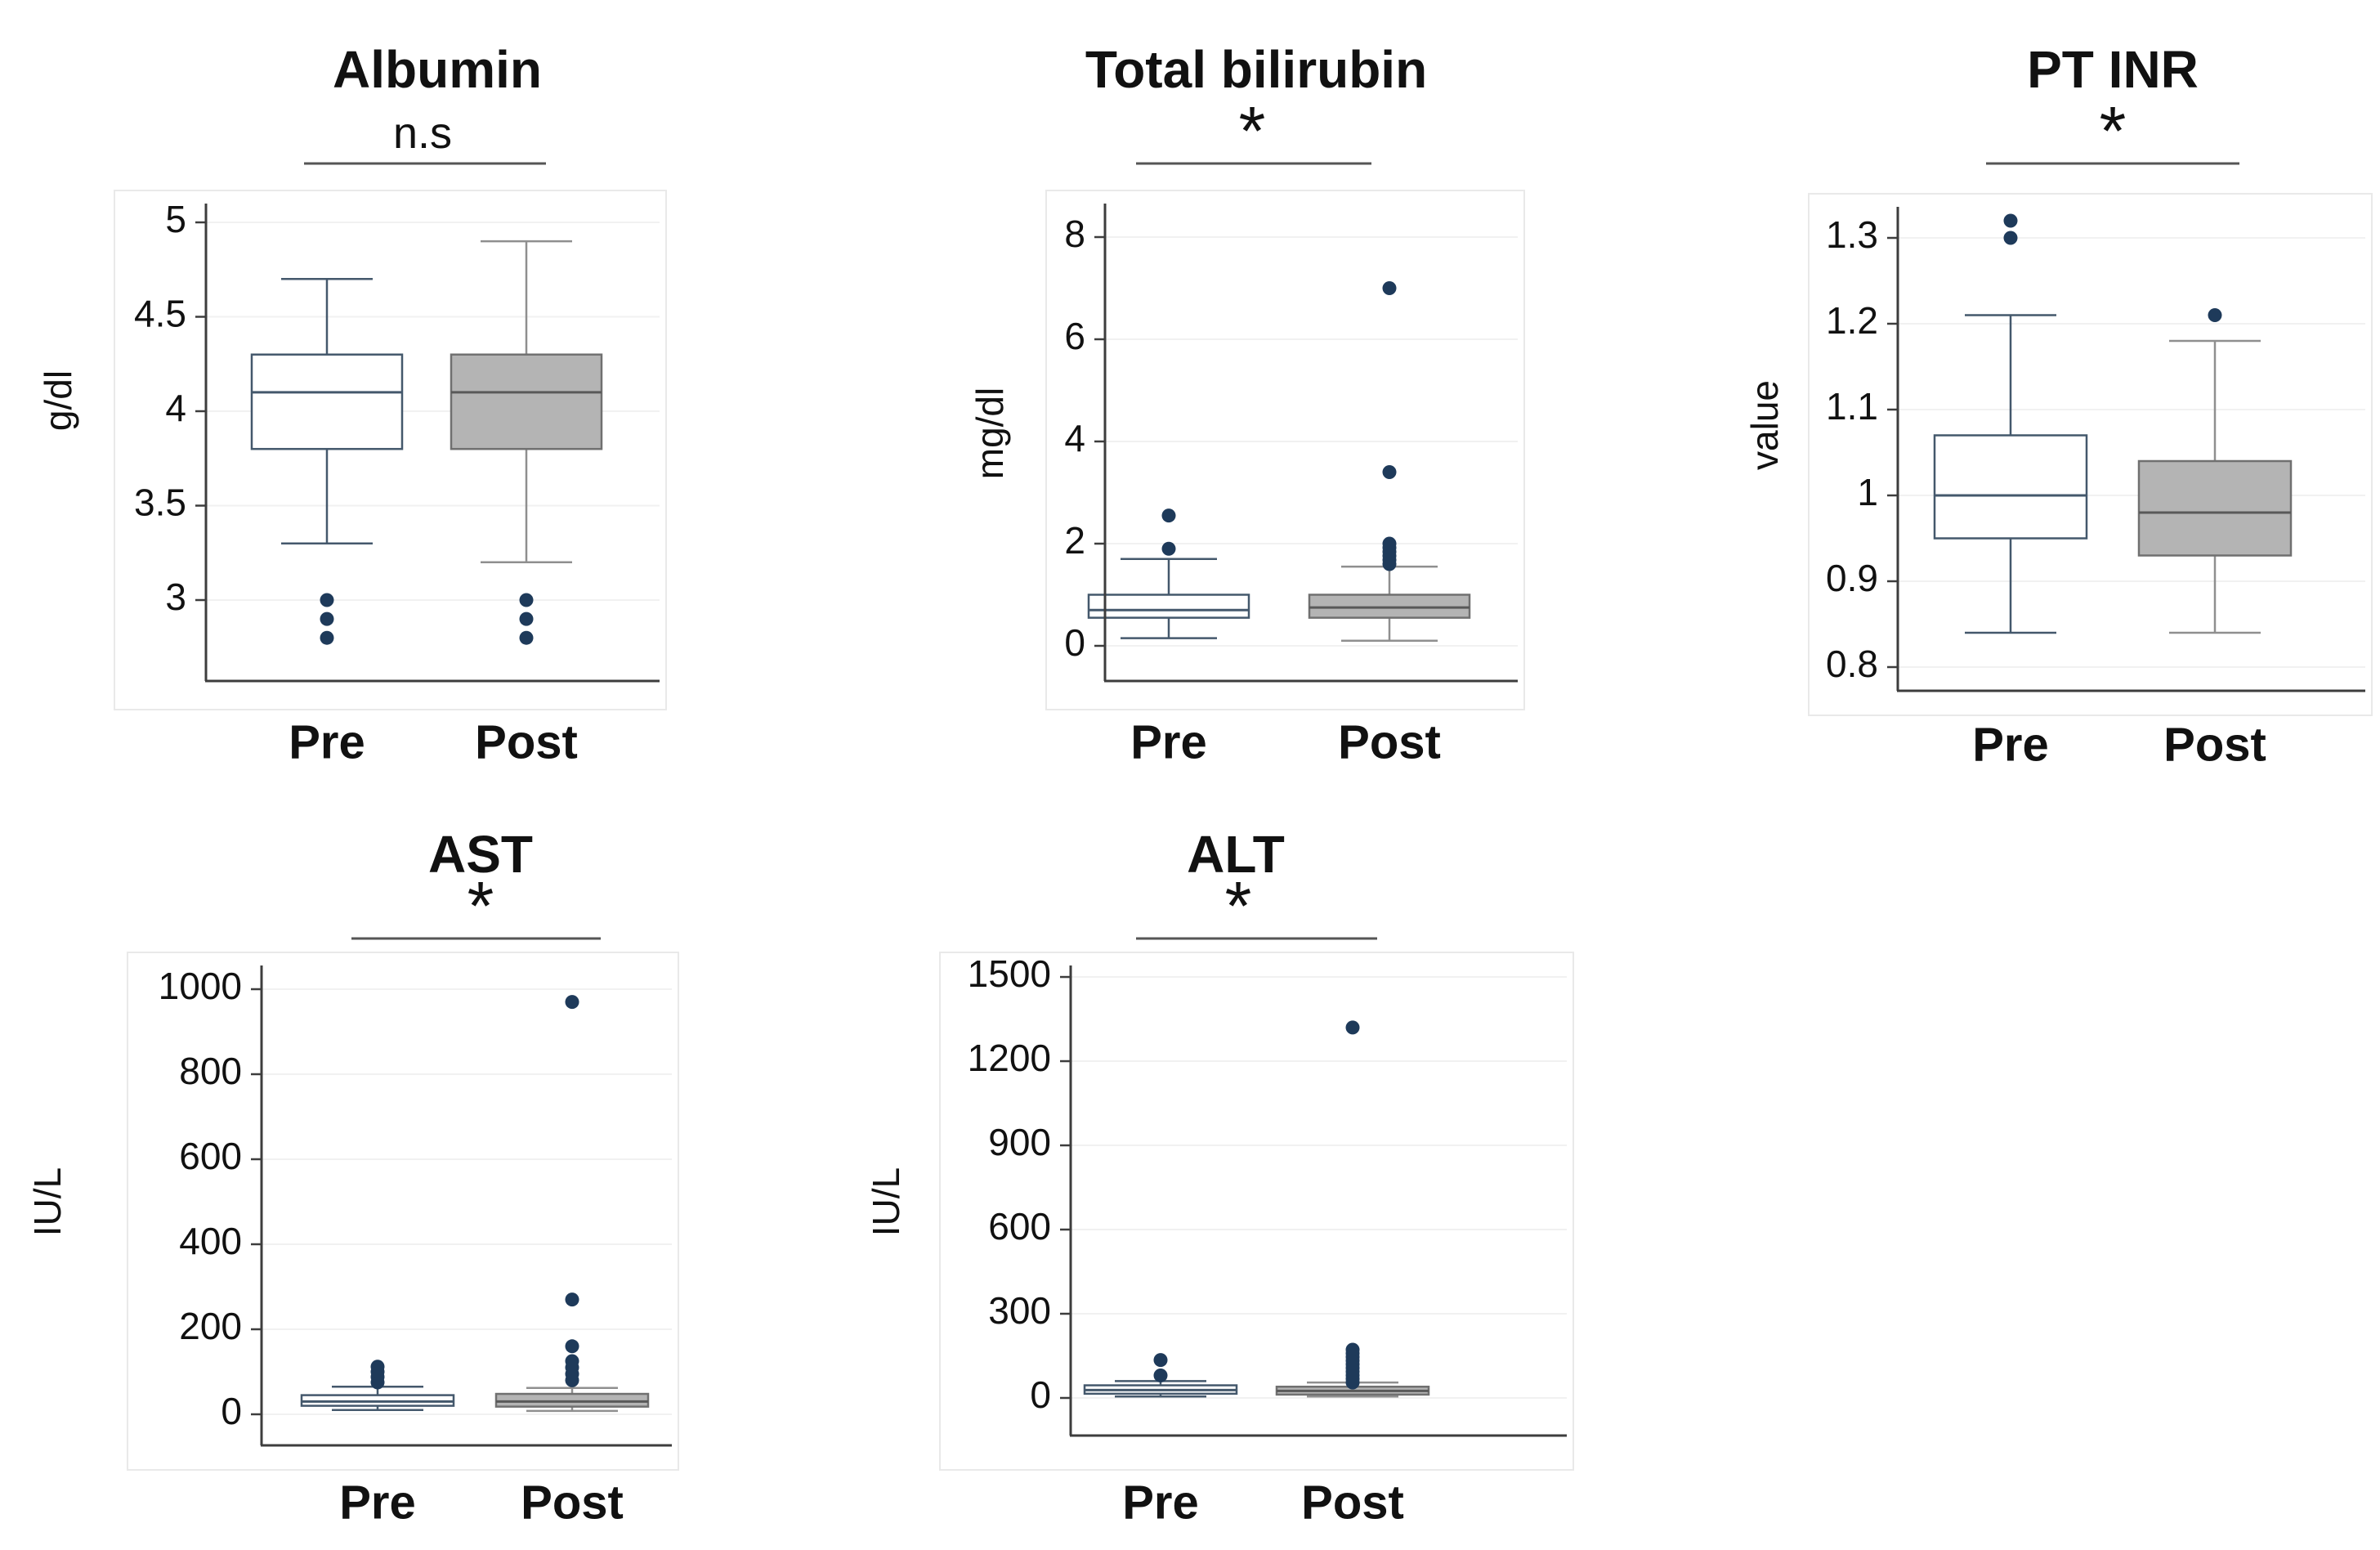 This screenshot has width=2380, height=1550. I want to click on y-axis-label: value, so click(1764, 425).